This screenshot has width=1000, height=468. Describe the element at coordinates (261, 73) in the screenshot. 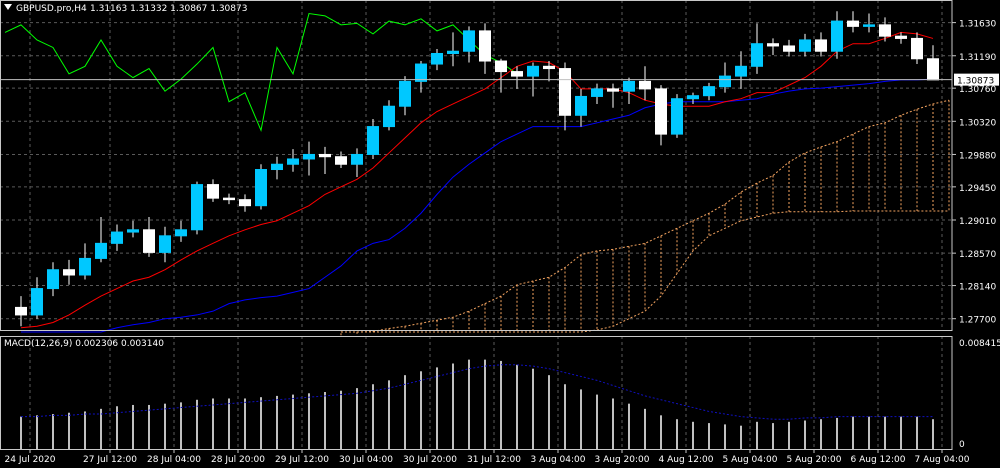

I see `chikou-span-line` at that location.